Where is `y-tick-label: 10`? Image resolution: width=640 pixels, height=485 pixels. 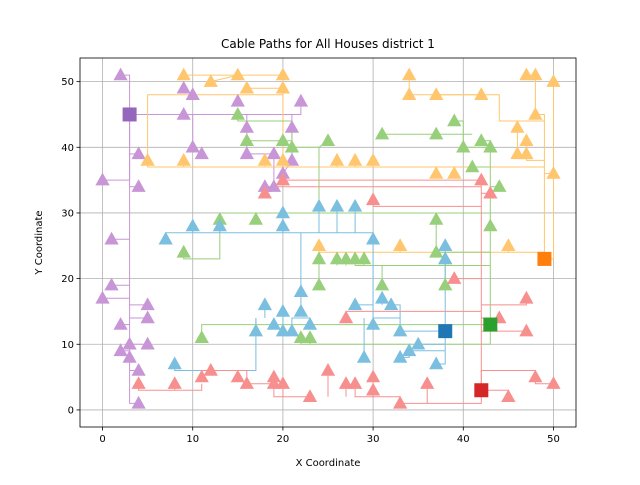 y-tick-label: 10 is located at coordinates (67, 345).